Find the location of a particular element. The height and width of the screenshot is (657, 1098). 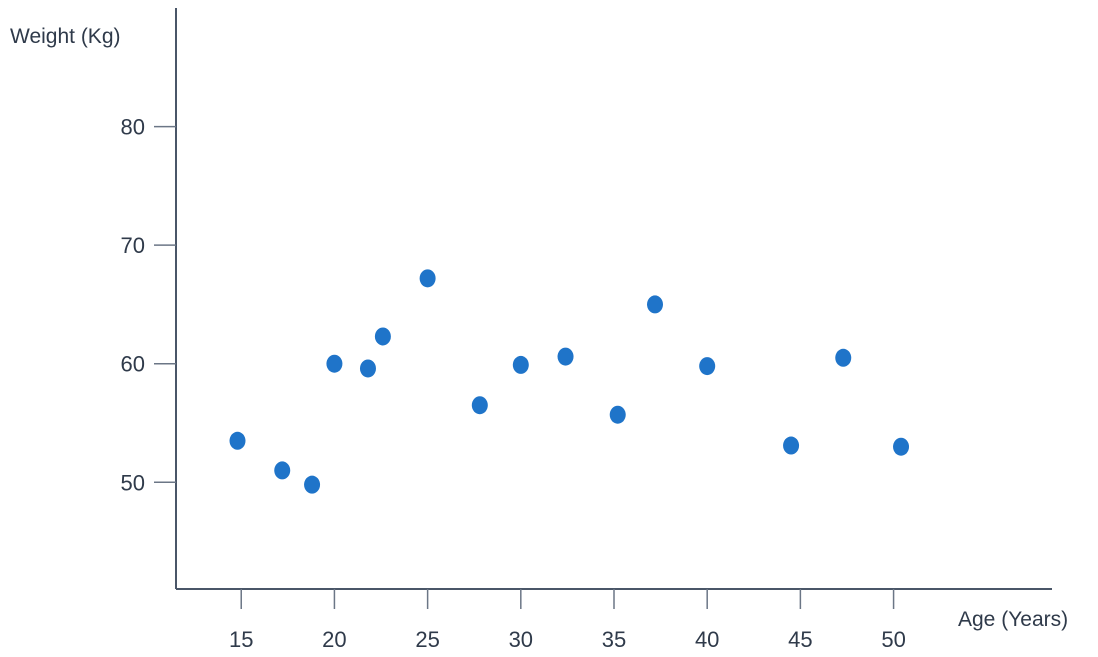

x-tick-label: 50 is located at coordinates (893, 639).